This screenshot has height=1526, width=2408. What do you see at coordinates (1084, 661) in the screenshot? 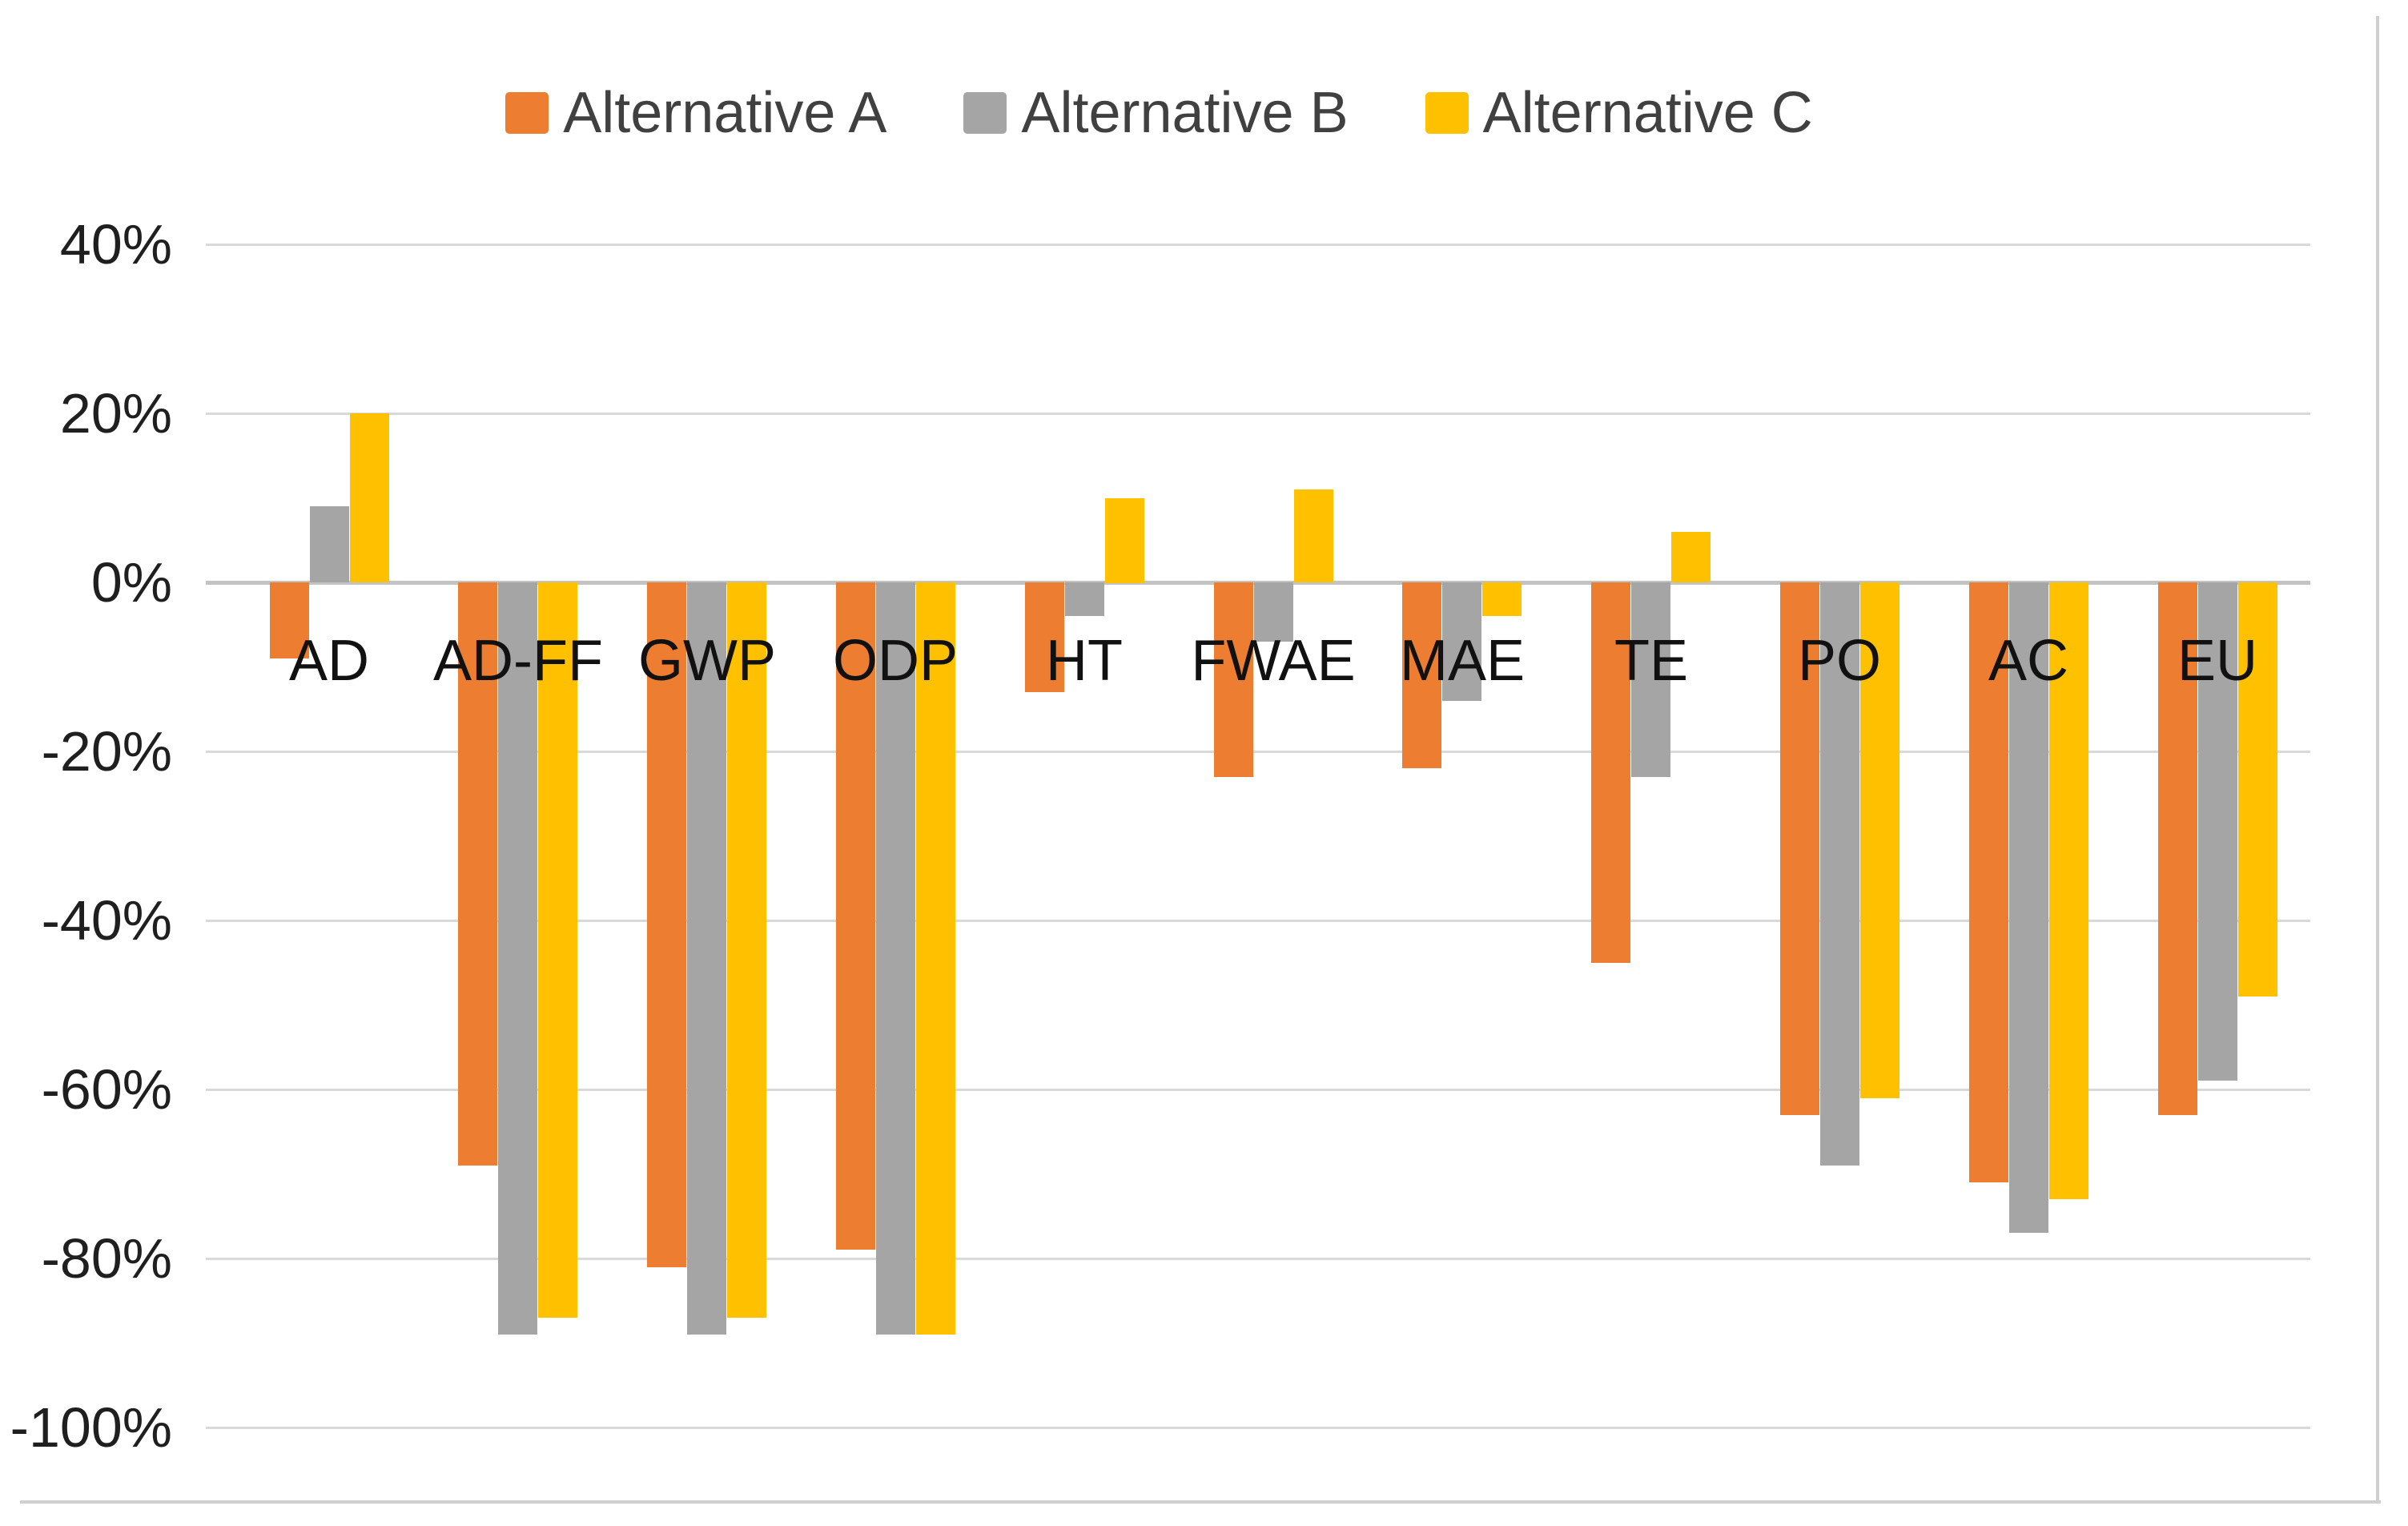
I see `category-label-ht: HT` at bounding box center [1084, 661].